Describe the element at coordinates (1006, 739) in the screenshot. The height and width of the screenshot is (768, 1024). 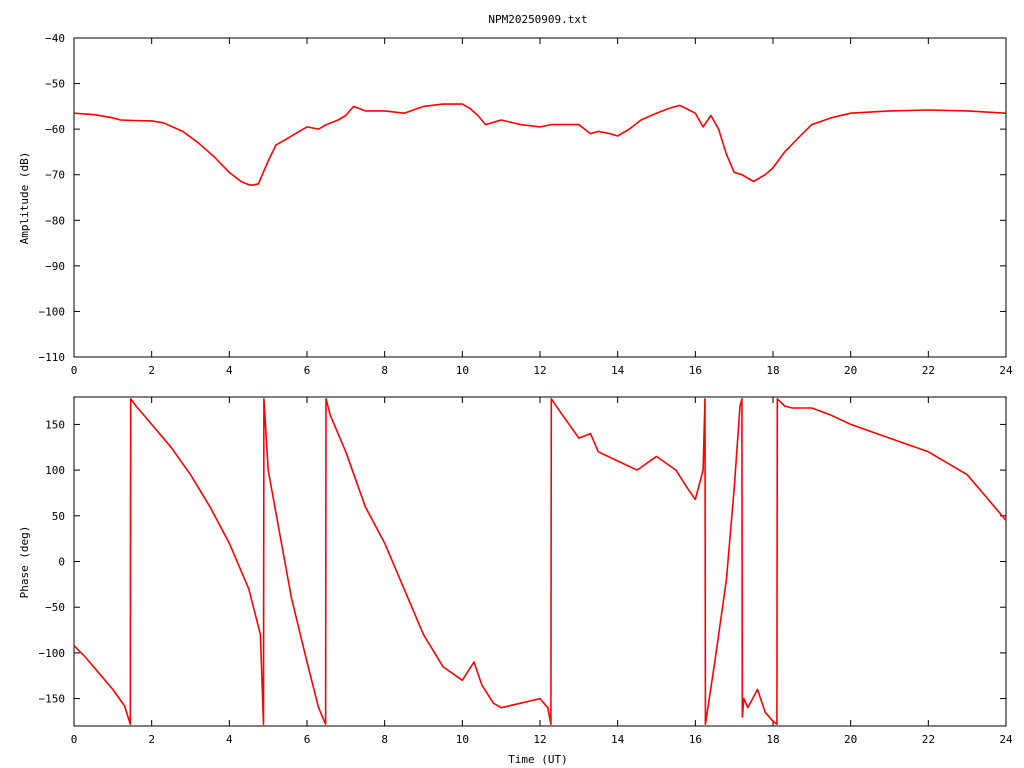
I see `phase-x-tick-label: 24` at that location.